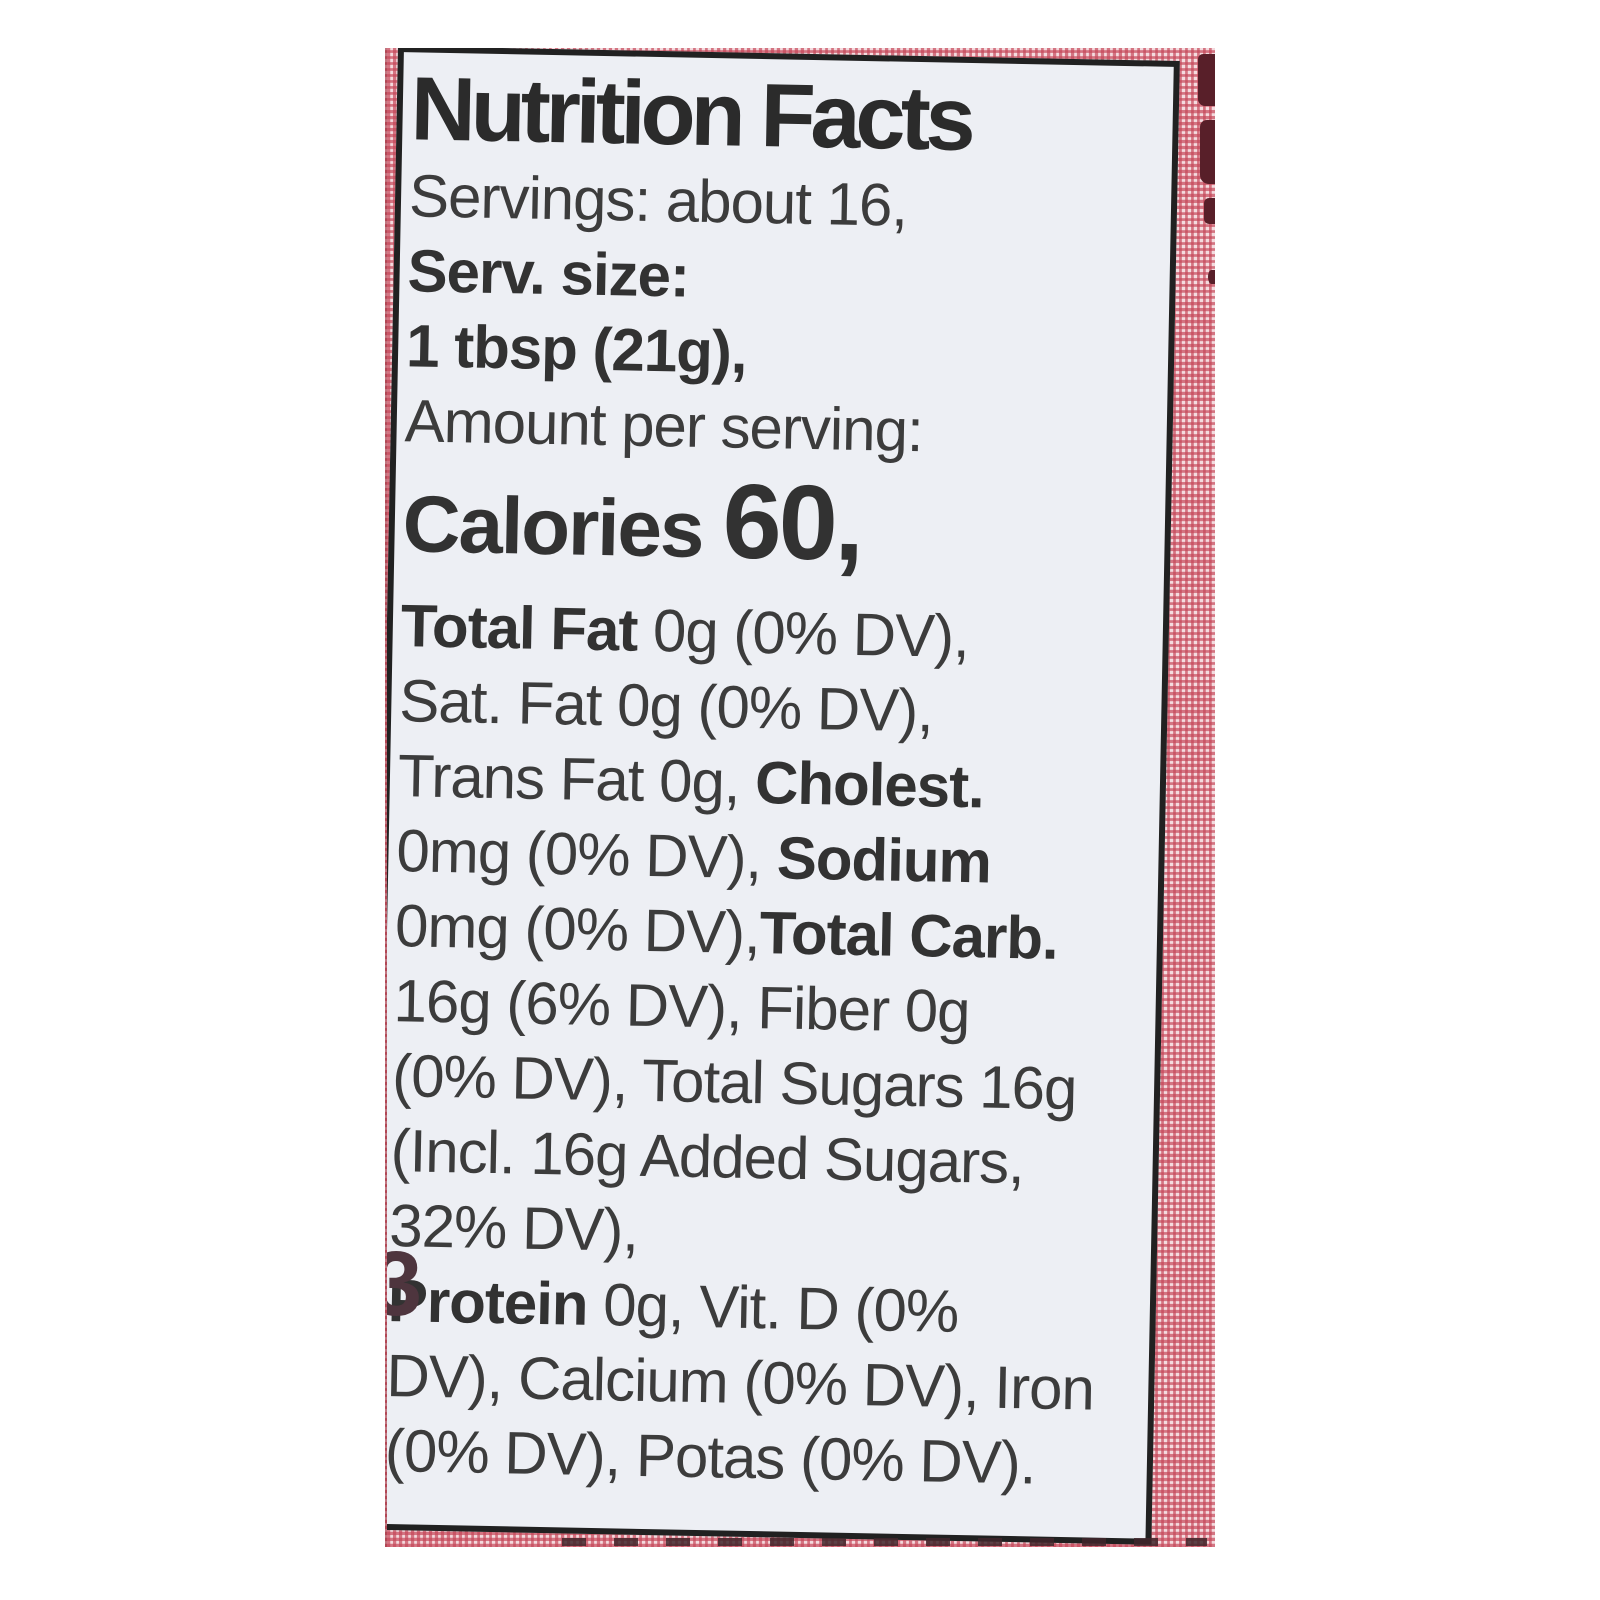  I want to click on label-line: 0mg (0% DV), Sodium, so click(775, 858).